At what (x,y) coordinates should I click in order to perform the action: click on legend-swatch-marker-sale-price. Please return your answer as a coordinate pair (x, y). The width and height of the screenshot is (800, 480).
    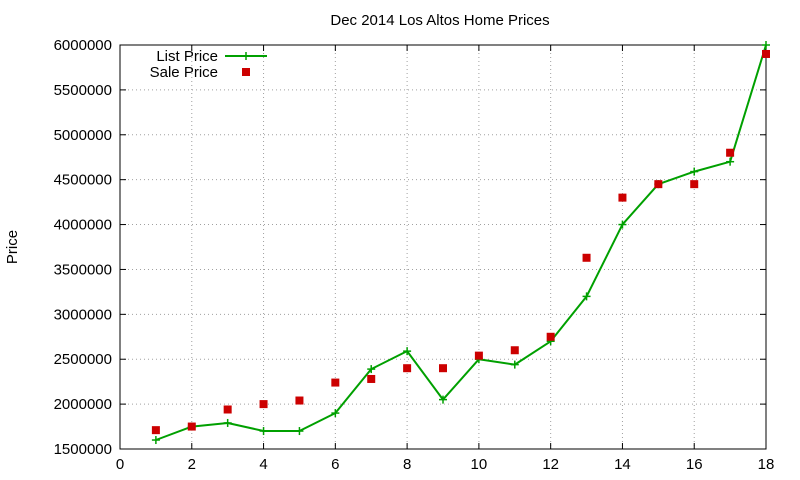
    Looking at the image, I should click on (246, 72).